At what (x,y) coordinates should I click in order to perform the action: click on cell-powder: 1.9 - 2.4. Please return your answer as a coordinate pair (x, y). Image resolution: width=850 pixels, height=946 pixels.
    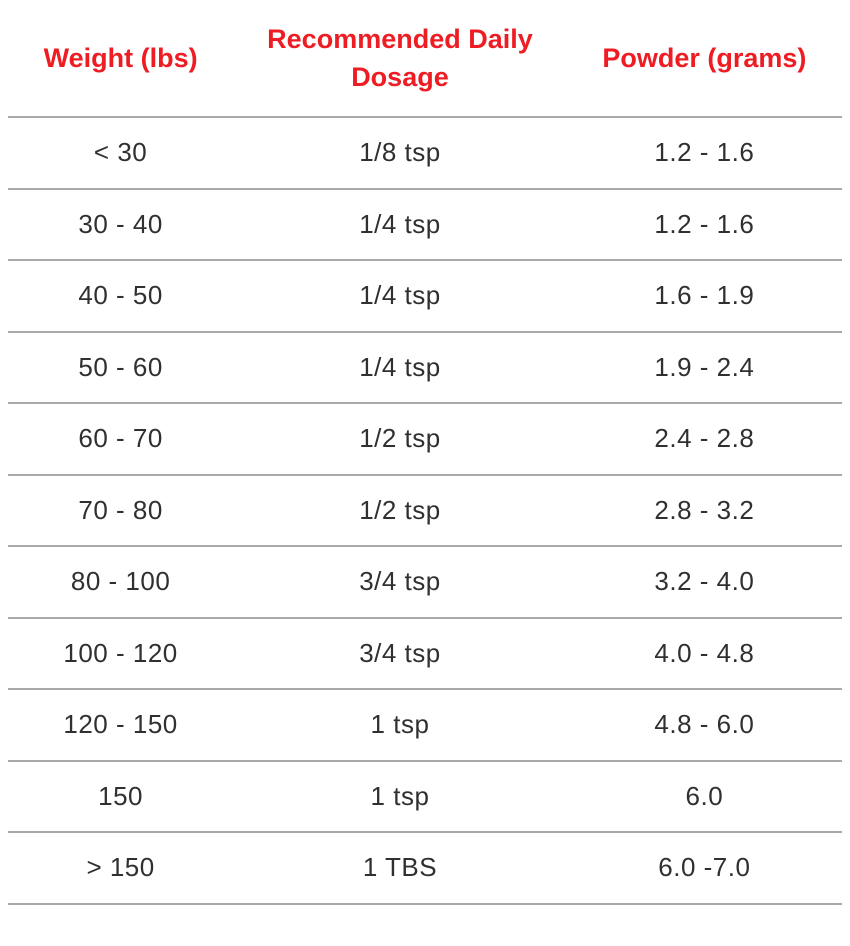
    Looking at the image, I should click on (704, 366).